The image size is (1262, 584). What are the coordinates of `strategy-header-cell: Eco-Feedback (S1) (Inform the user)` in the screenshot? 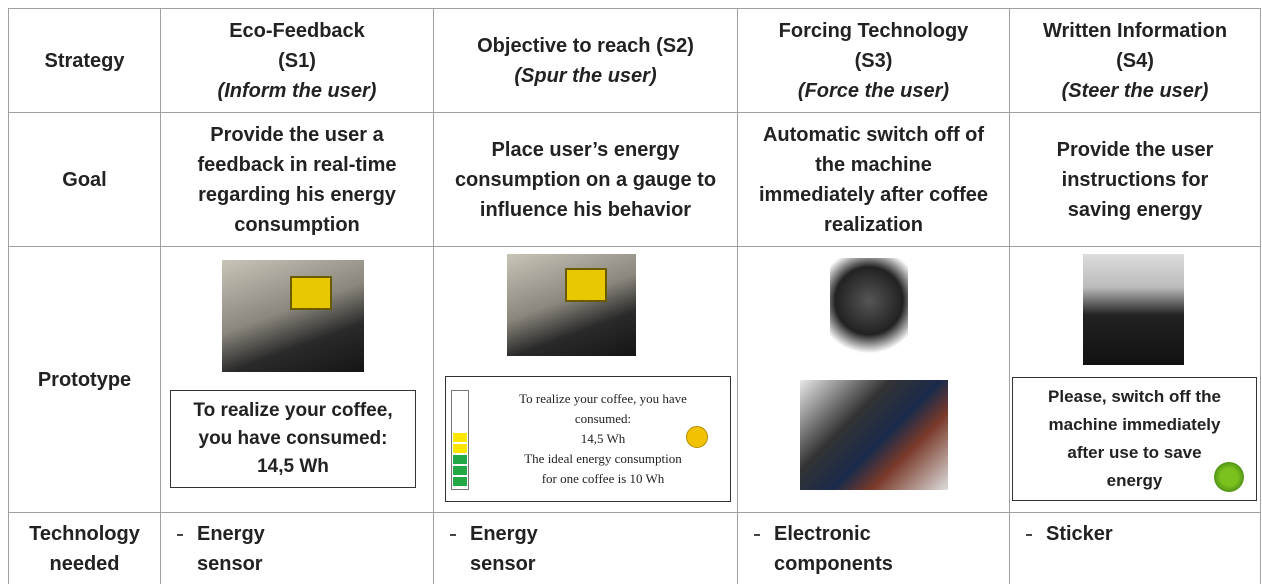 It's located at (297, 60).